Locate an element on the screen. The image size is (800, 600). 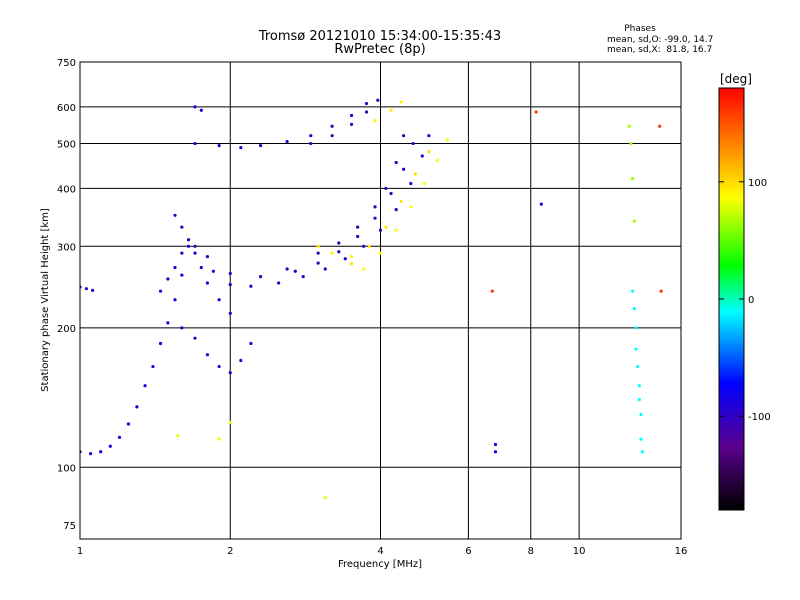
y-axis-label: Stationary phase Virtual Height [km] is located at coordinates (45, 300).